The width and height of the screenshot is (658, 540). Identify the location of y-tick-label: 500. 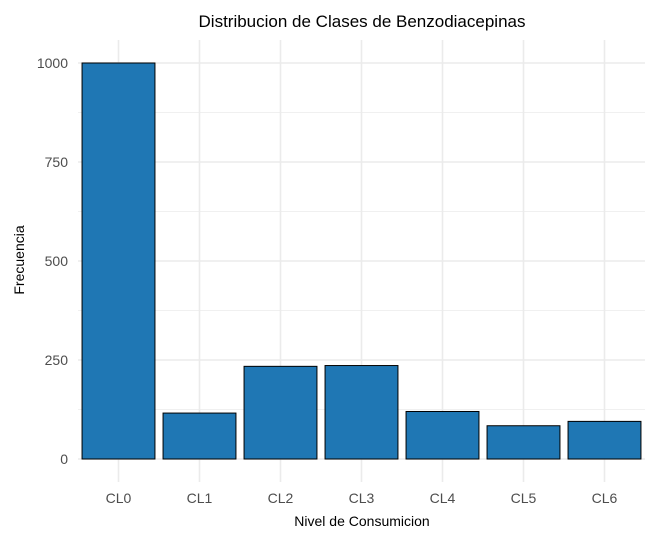
(57, 261).